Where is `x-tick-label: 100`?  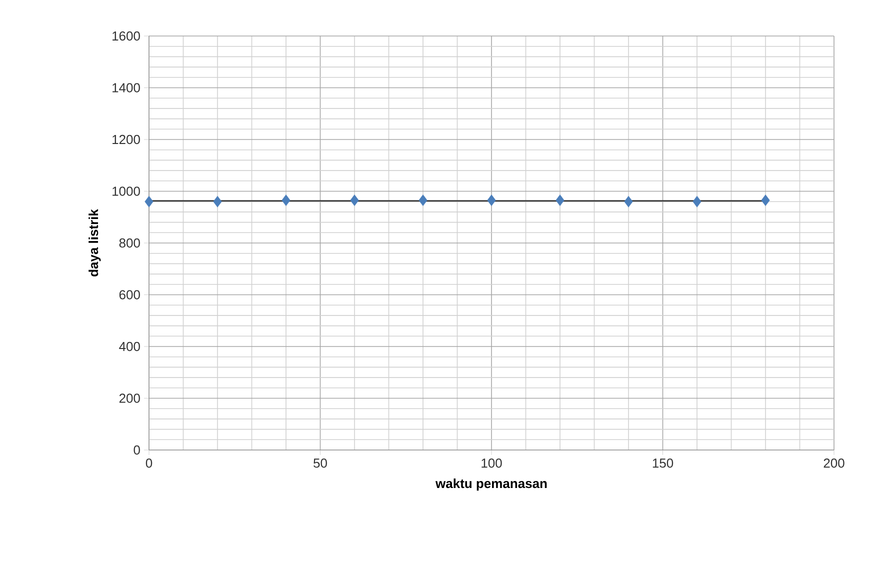 x-tick-label: 100 is located at coordinates (492, 463).